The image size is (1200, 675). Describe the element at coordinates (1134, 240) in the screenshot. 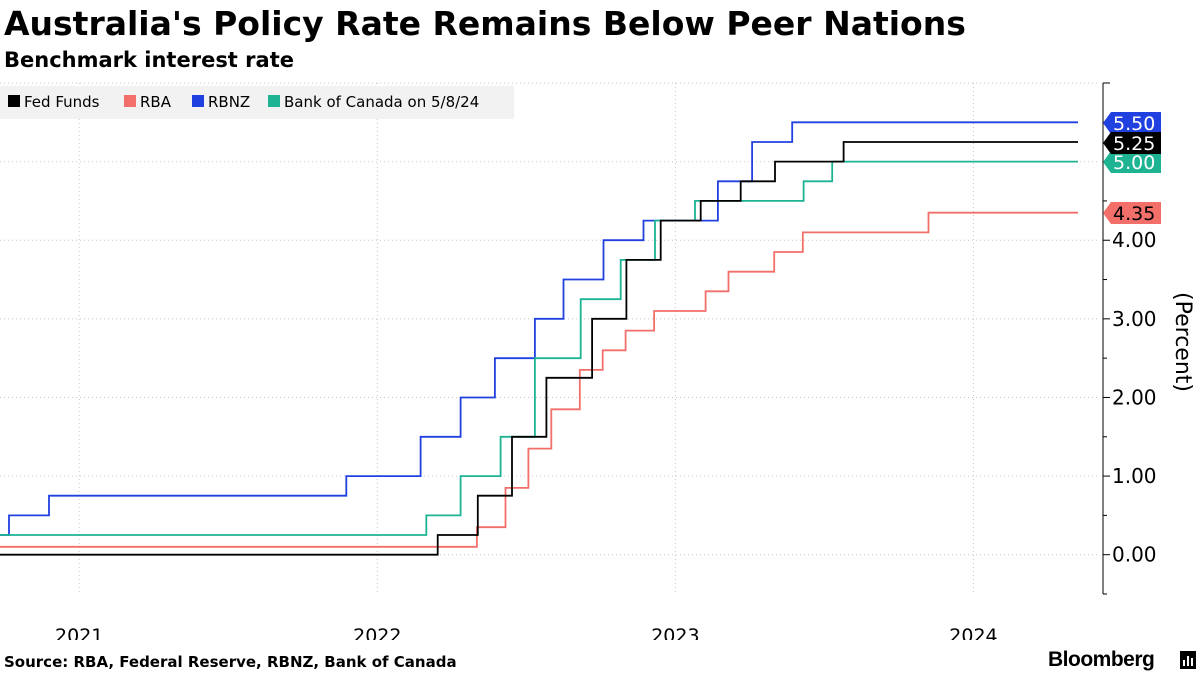

I see `y-tick-label: 4.00` at that location.